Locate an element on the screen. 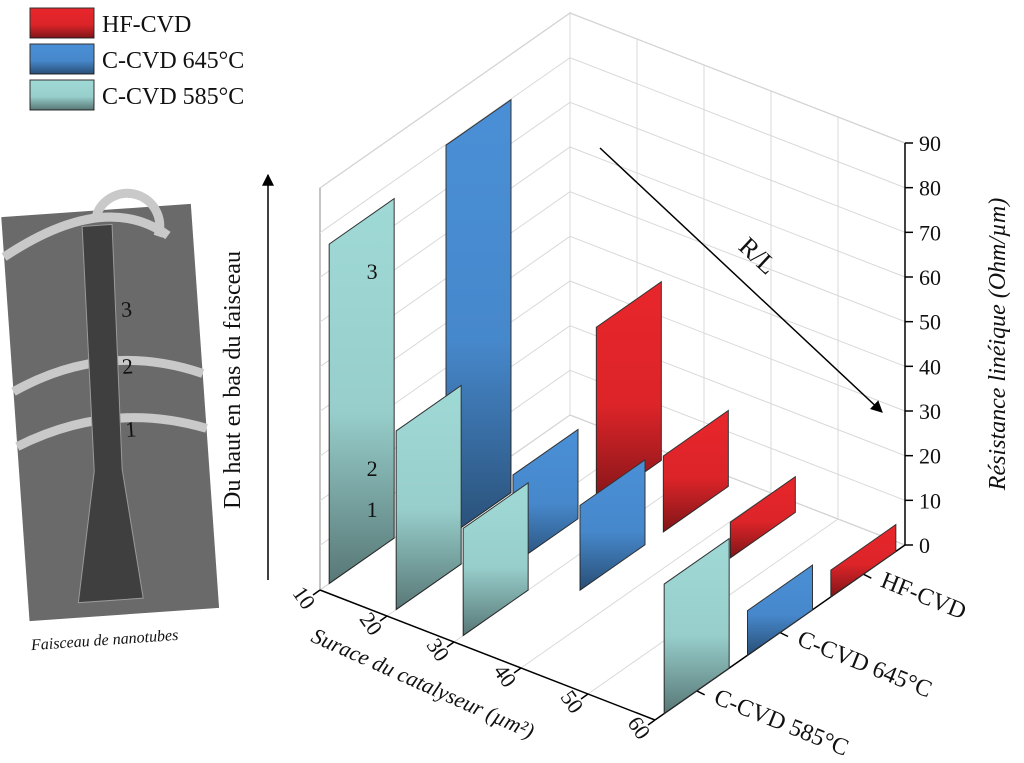 The width and height of the screenshot is (1024, 763). x-tick-label: 30 is located at coordinates (438, 650).